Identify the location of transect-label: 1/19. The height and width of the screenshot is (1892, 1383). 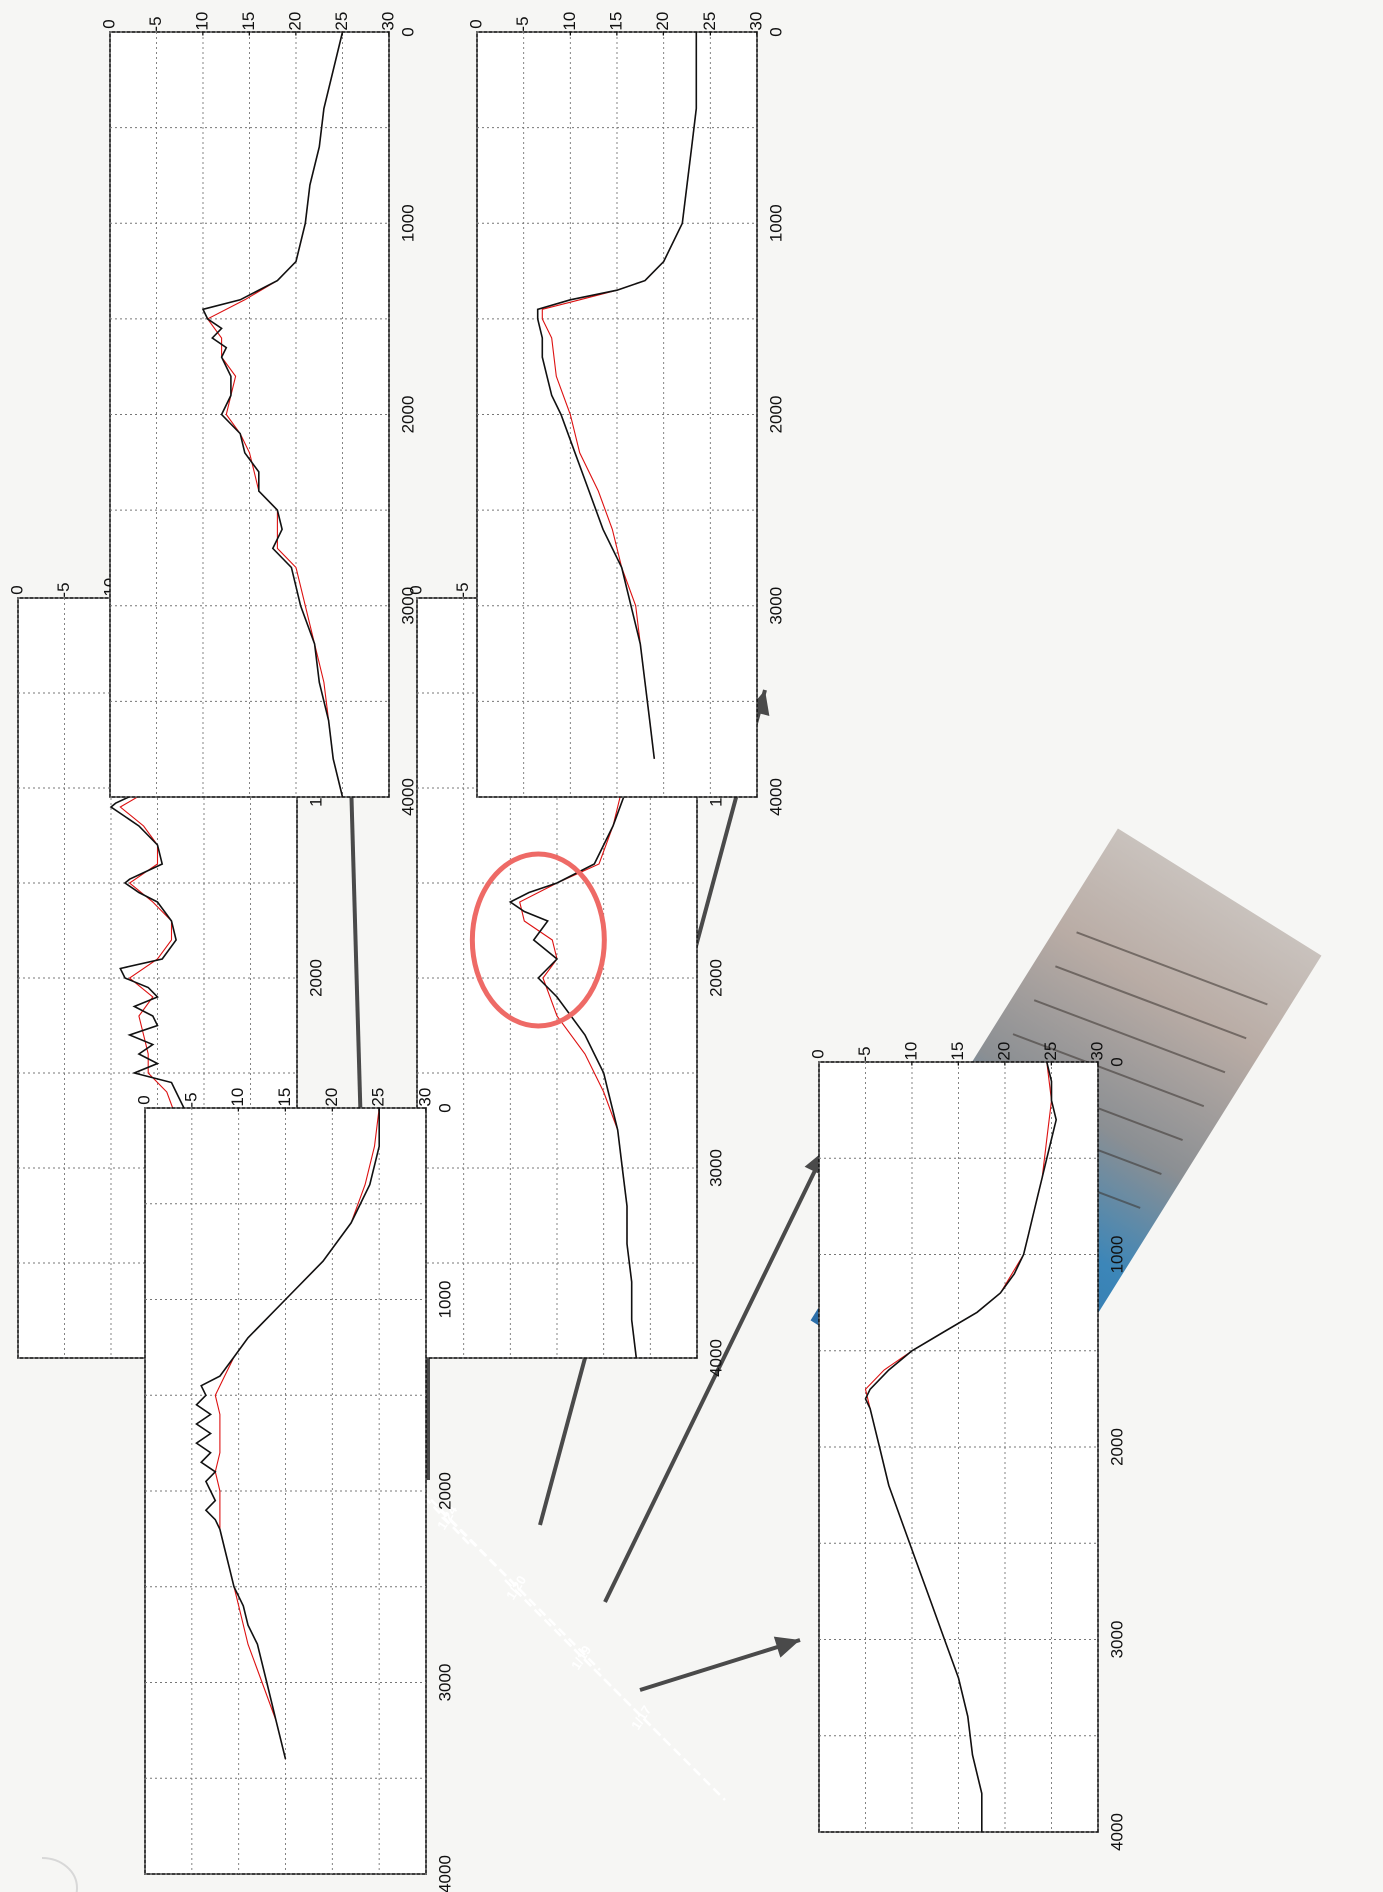
(581, 1657).